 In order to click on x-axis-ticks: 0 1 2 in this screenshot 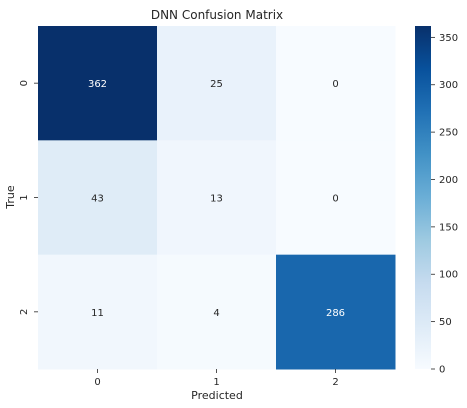, I will do `click(216, 378)`.